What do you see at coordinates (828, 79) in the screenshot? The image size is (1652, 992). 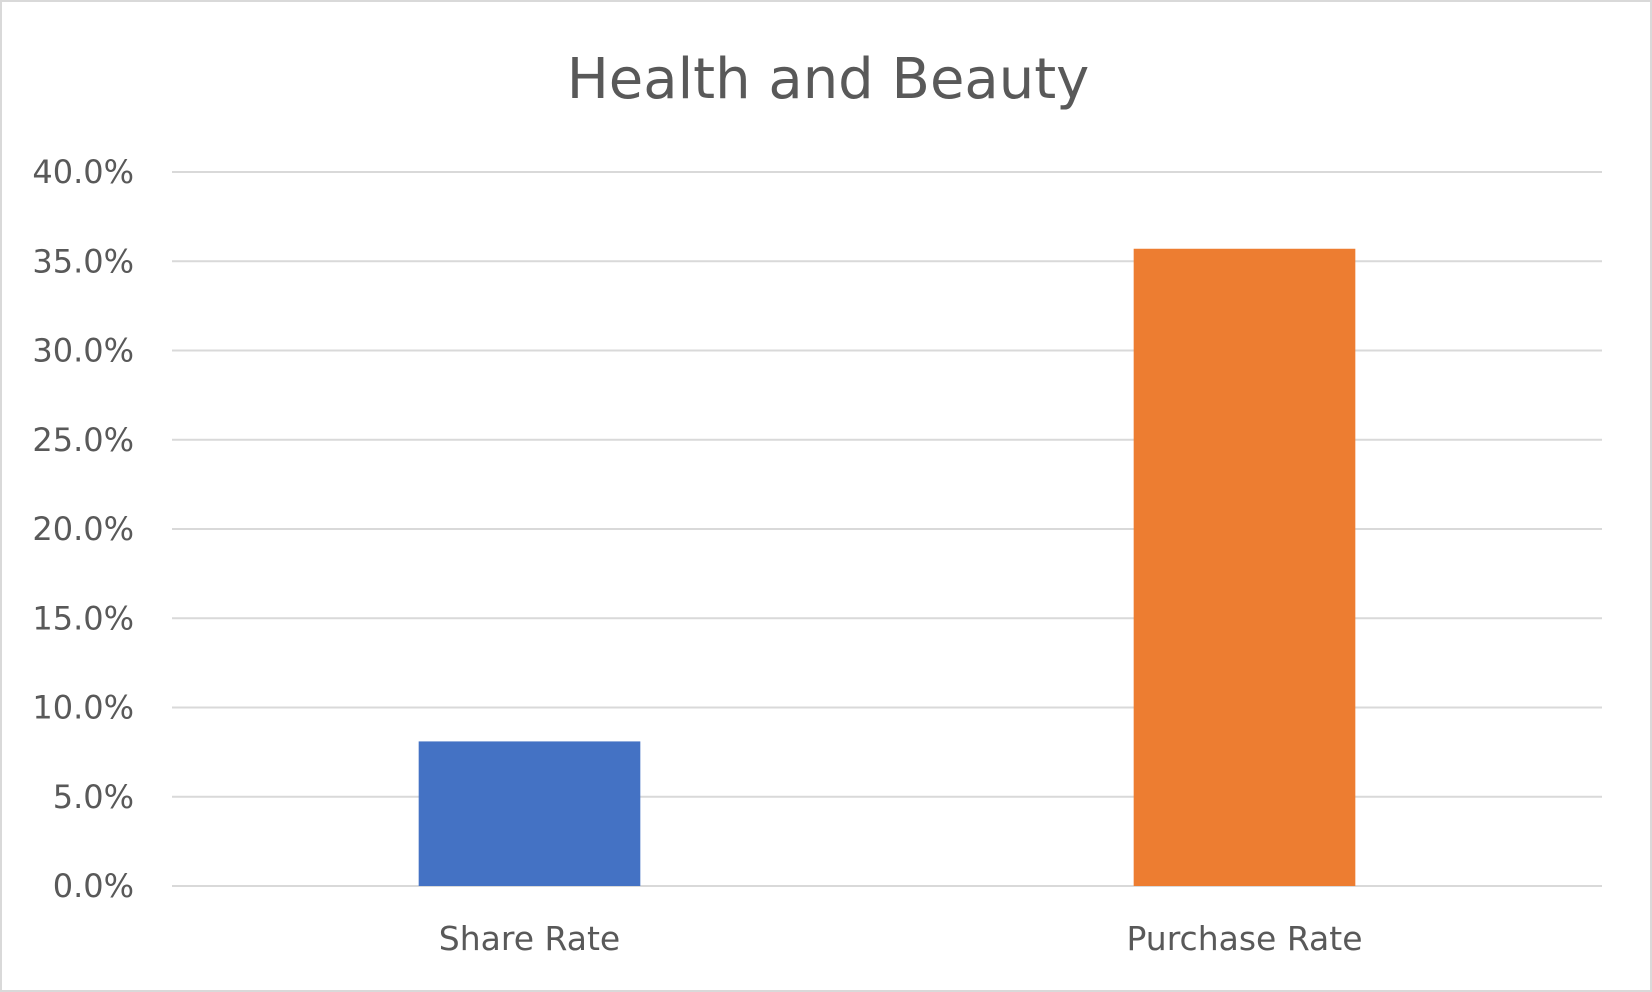 I see `chart-title: Health and Beauty` at bounding box center [828, 79].